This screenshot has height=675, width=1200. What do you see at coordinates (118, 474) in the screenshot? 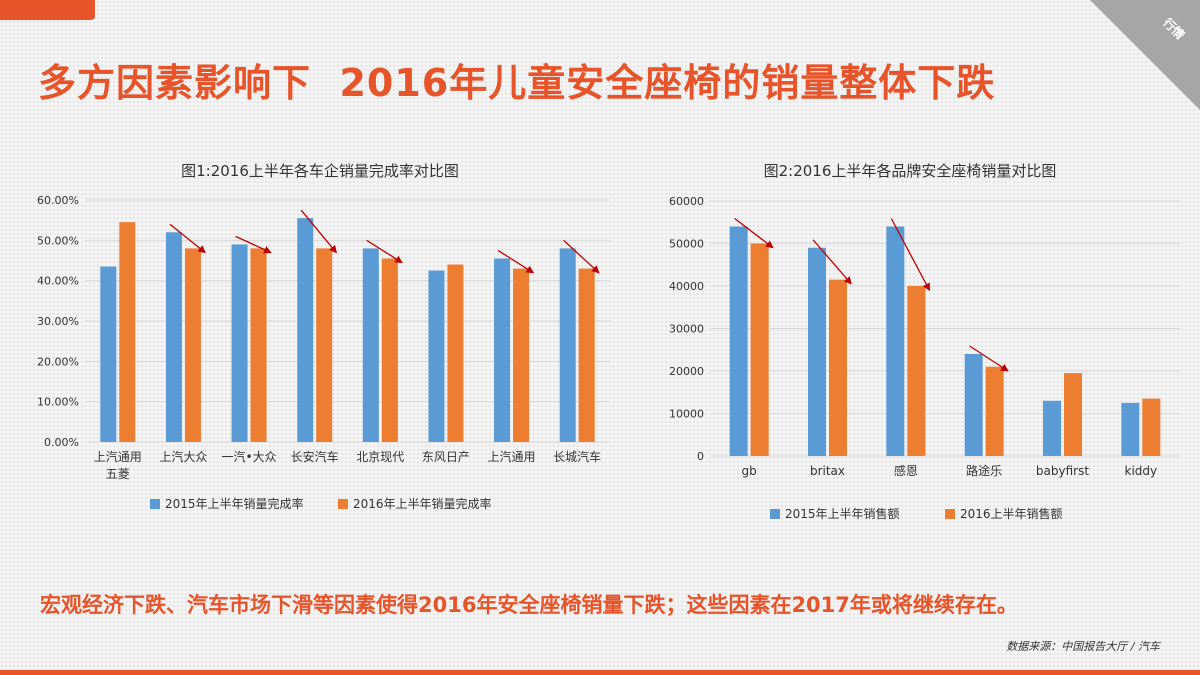
I see `x-tick-label-line: 五菱` at bounding box center [118, 474].